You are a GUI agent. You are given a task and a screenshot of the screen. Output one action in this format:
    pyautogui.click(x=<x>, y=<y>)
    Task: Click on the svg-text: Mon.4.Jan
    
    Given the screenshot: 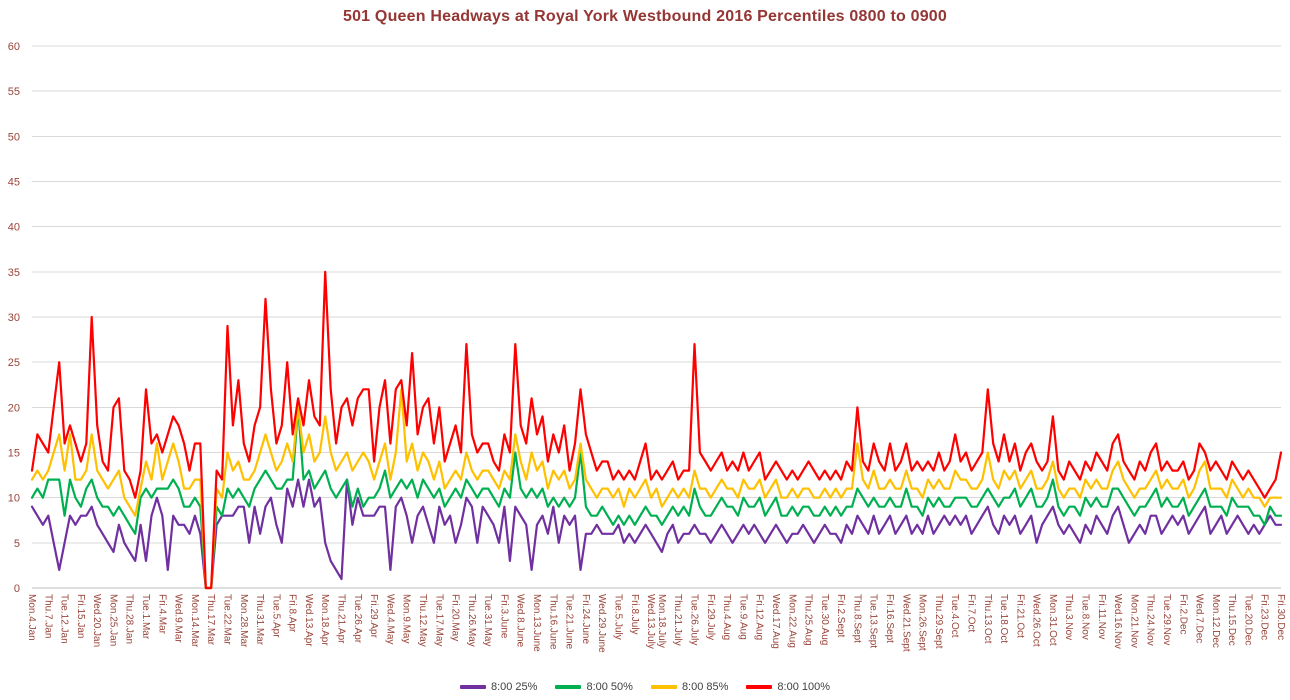 What is the action you would take?
    pyautogui.click(x=31, y=617)
    